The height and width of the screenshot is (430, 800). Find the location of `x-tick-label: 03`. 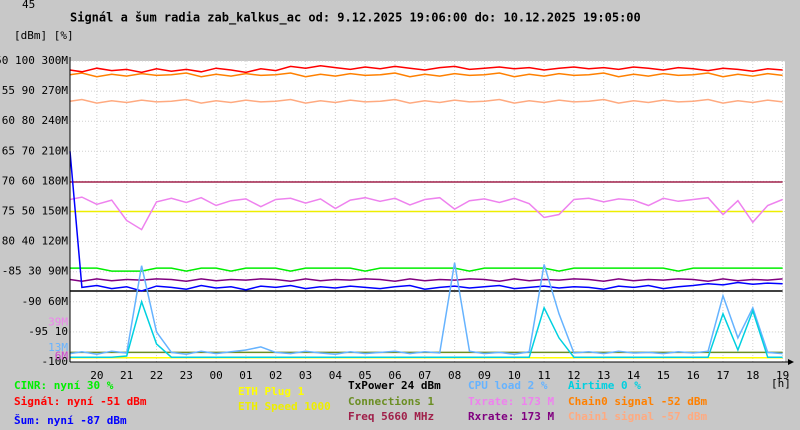

x-tick-label: 03 is located at coordinates (305, 375).